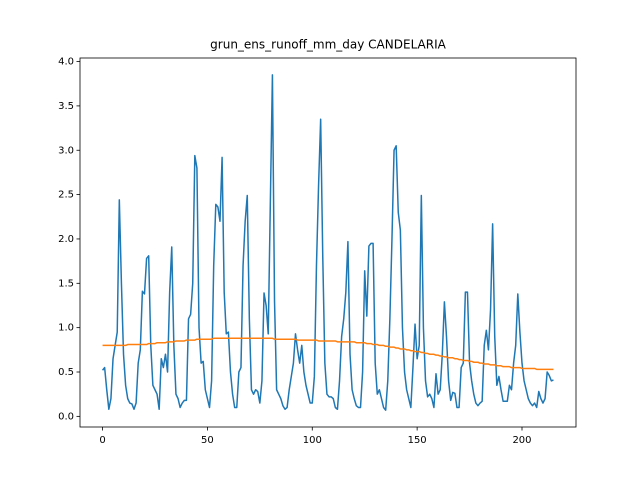 This screenshot has height=480, width=640. What do you see at coordinates (66, 416) in the screenshot?
I see `y-tick-label: 0.0` at bounding box center [66, 416].